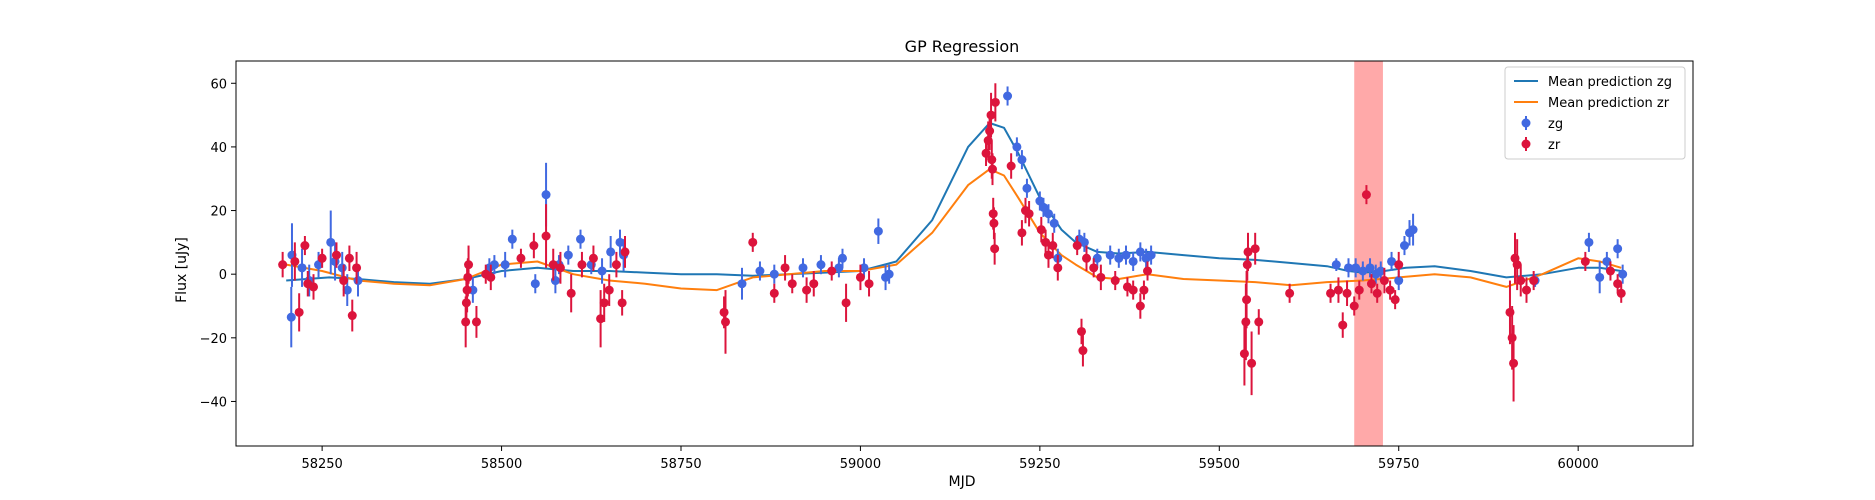  Describe the element at coordinates (182, 270) in the screenshot. I see `y-axis-label: Flux [uJy]` at that location.